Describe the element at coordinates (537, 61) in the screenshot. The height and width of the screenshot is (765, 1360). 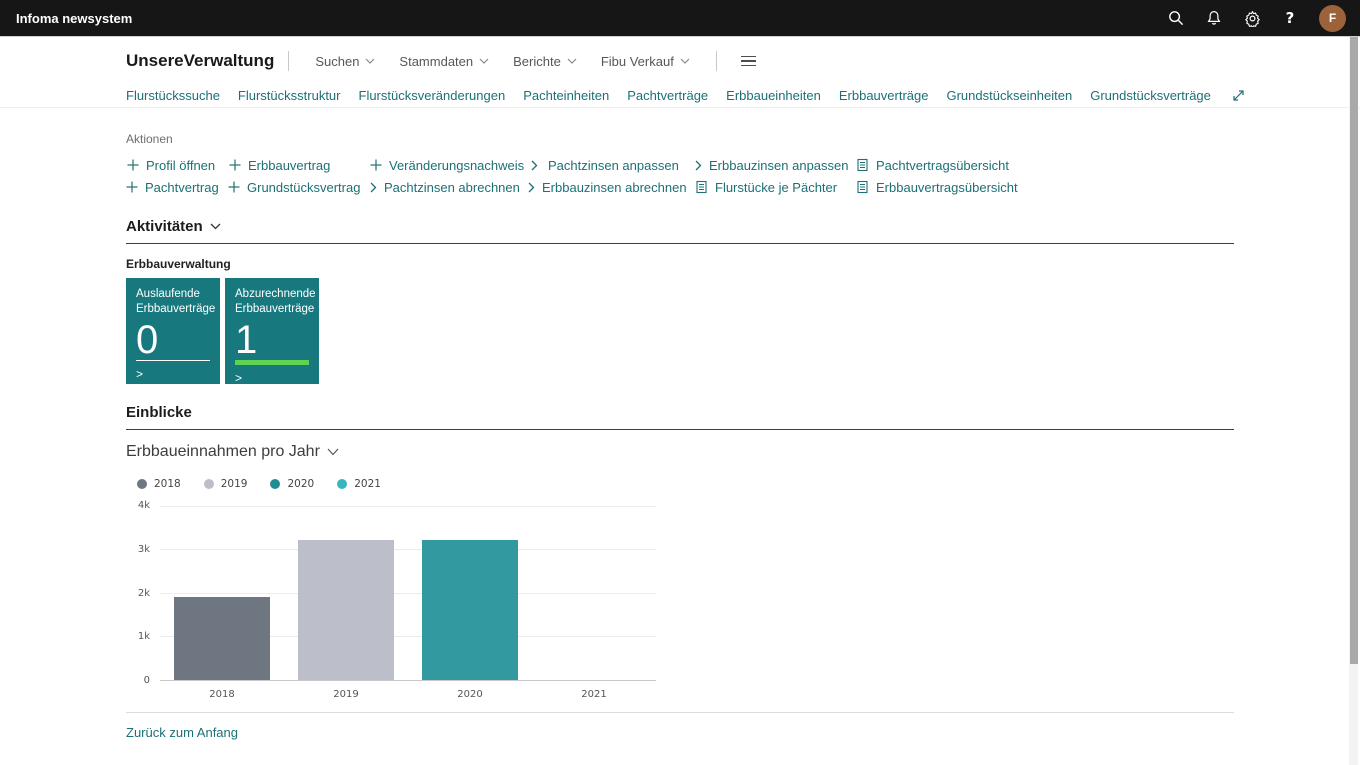
I see `menu-label: Berichte` at that location.